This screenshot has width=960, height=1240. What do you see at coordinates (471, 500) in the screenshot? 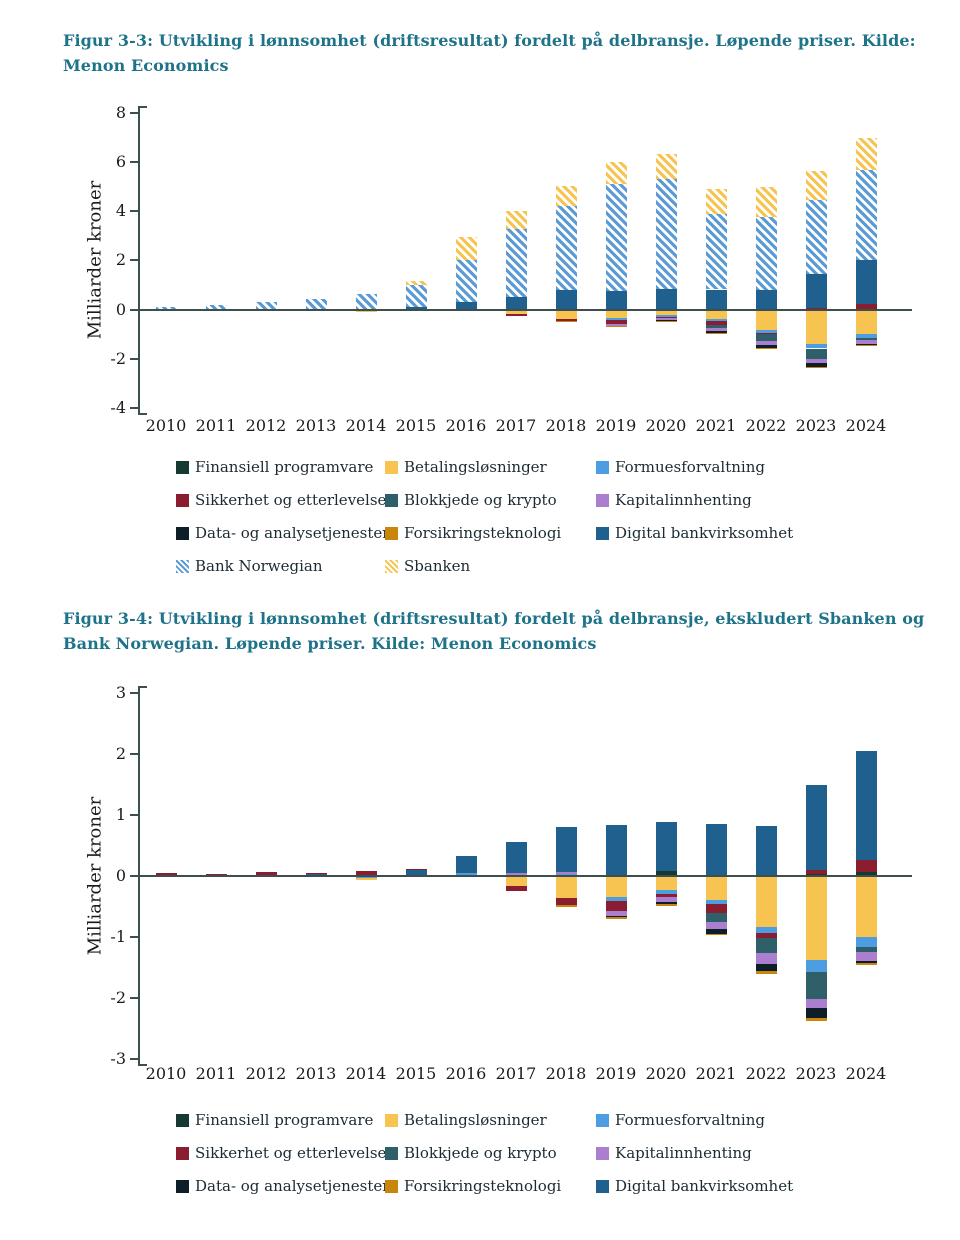
I see `legend-item: Blokkjede og krypto` at bounding box center [471, 500].